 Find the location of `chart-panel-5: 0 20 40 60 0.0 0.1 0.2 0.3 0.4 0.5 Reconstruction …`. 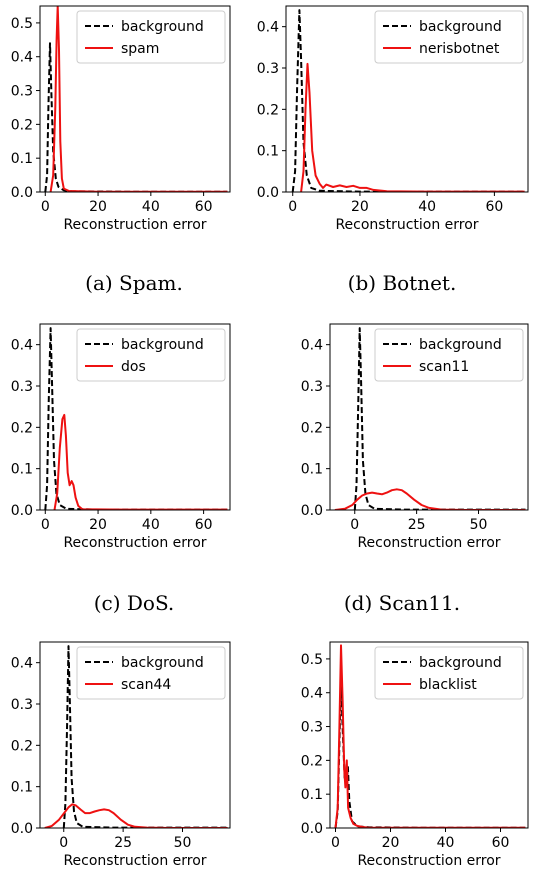

chart-panel-5: 0 20 40 60 0.0 0.1 0.2 0.3 0.4 0.5 Reconstruction … is located at coordinates (415, 755).